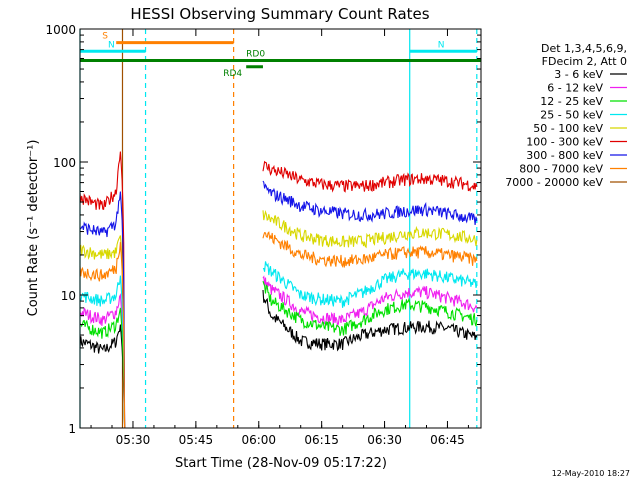  I want to click on footer-date: 12-May-2010 18:27, so click(591, 473).